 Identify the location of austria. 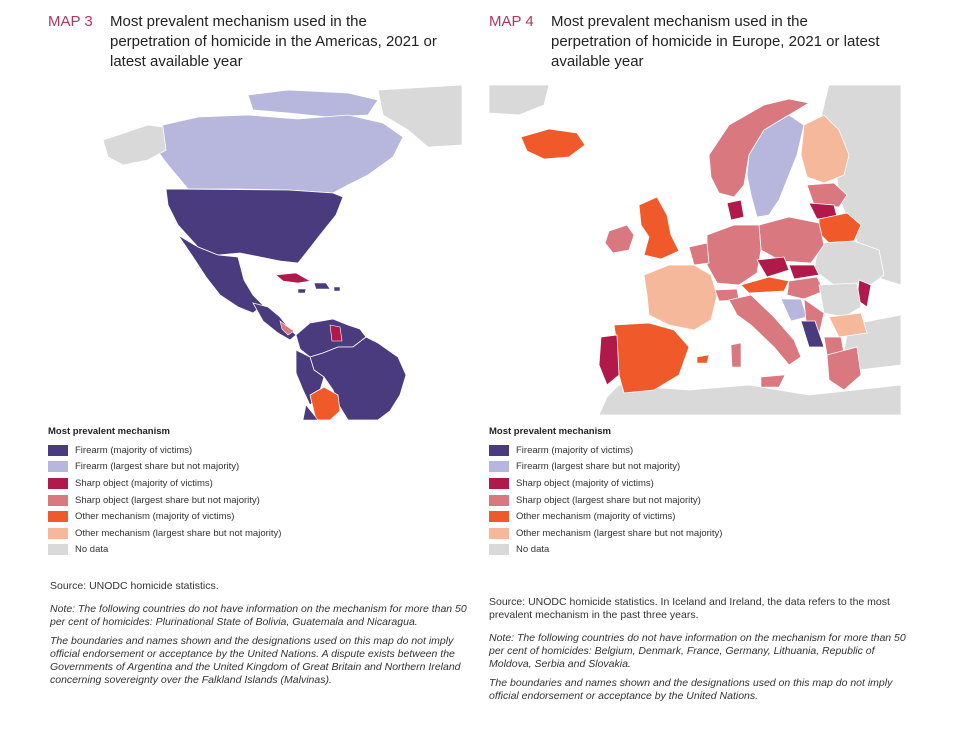
(765, 285).